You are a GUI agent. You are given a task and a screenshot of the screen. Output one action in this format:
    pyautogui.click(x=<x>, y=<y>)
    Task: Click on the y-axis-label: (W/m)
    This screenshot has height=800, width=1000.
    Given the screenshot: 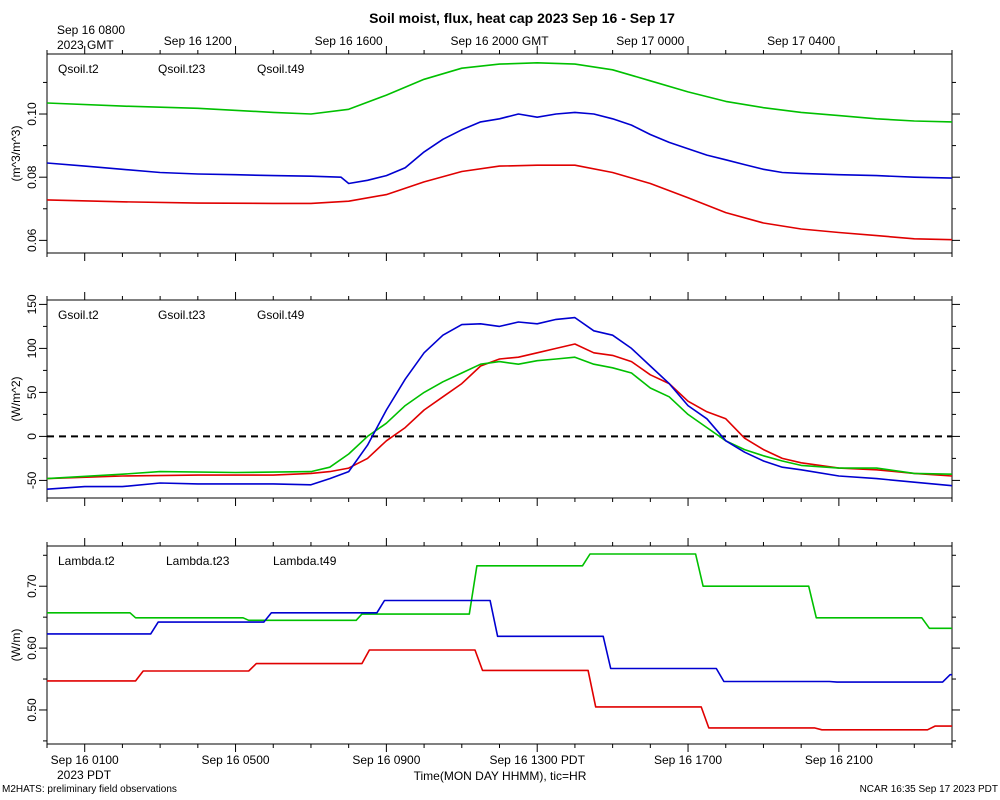 What is the action you would take?
    pyautogui.click(x=16, y=645)
    